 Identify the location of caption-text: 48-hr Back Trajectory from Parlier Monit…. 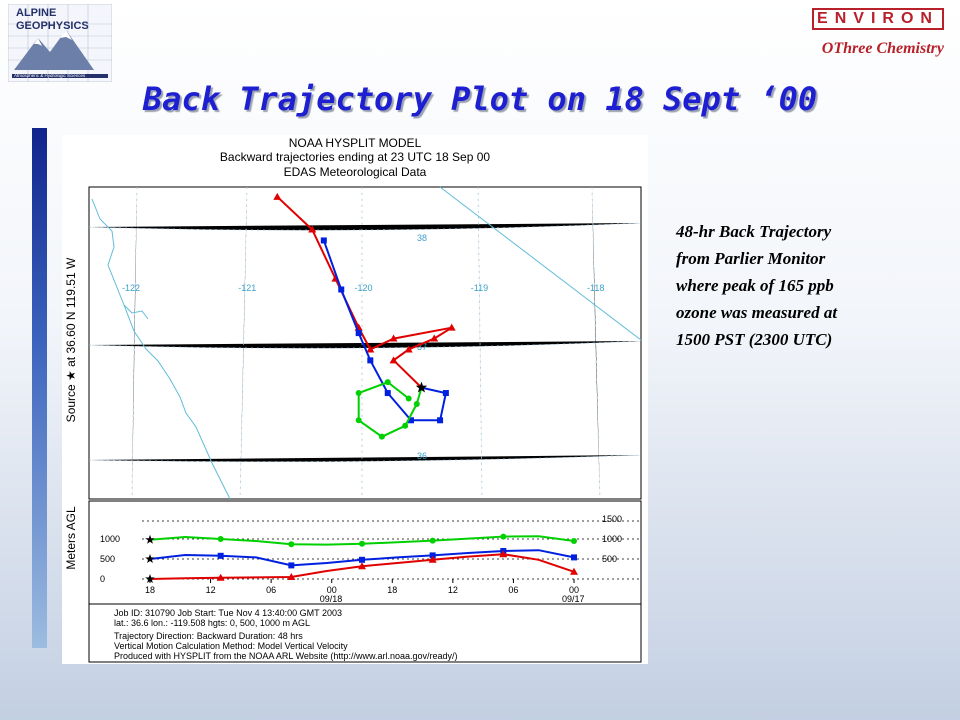
(811, 285).